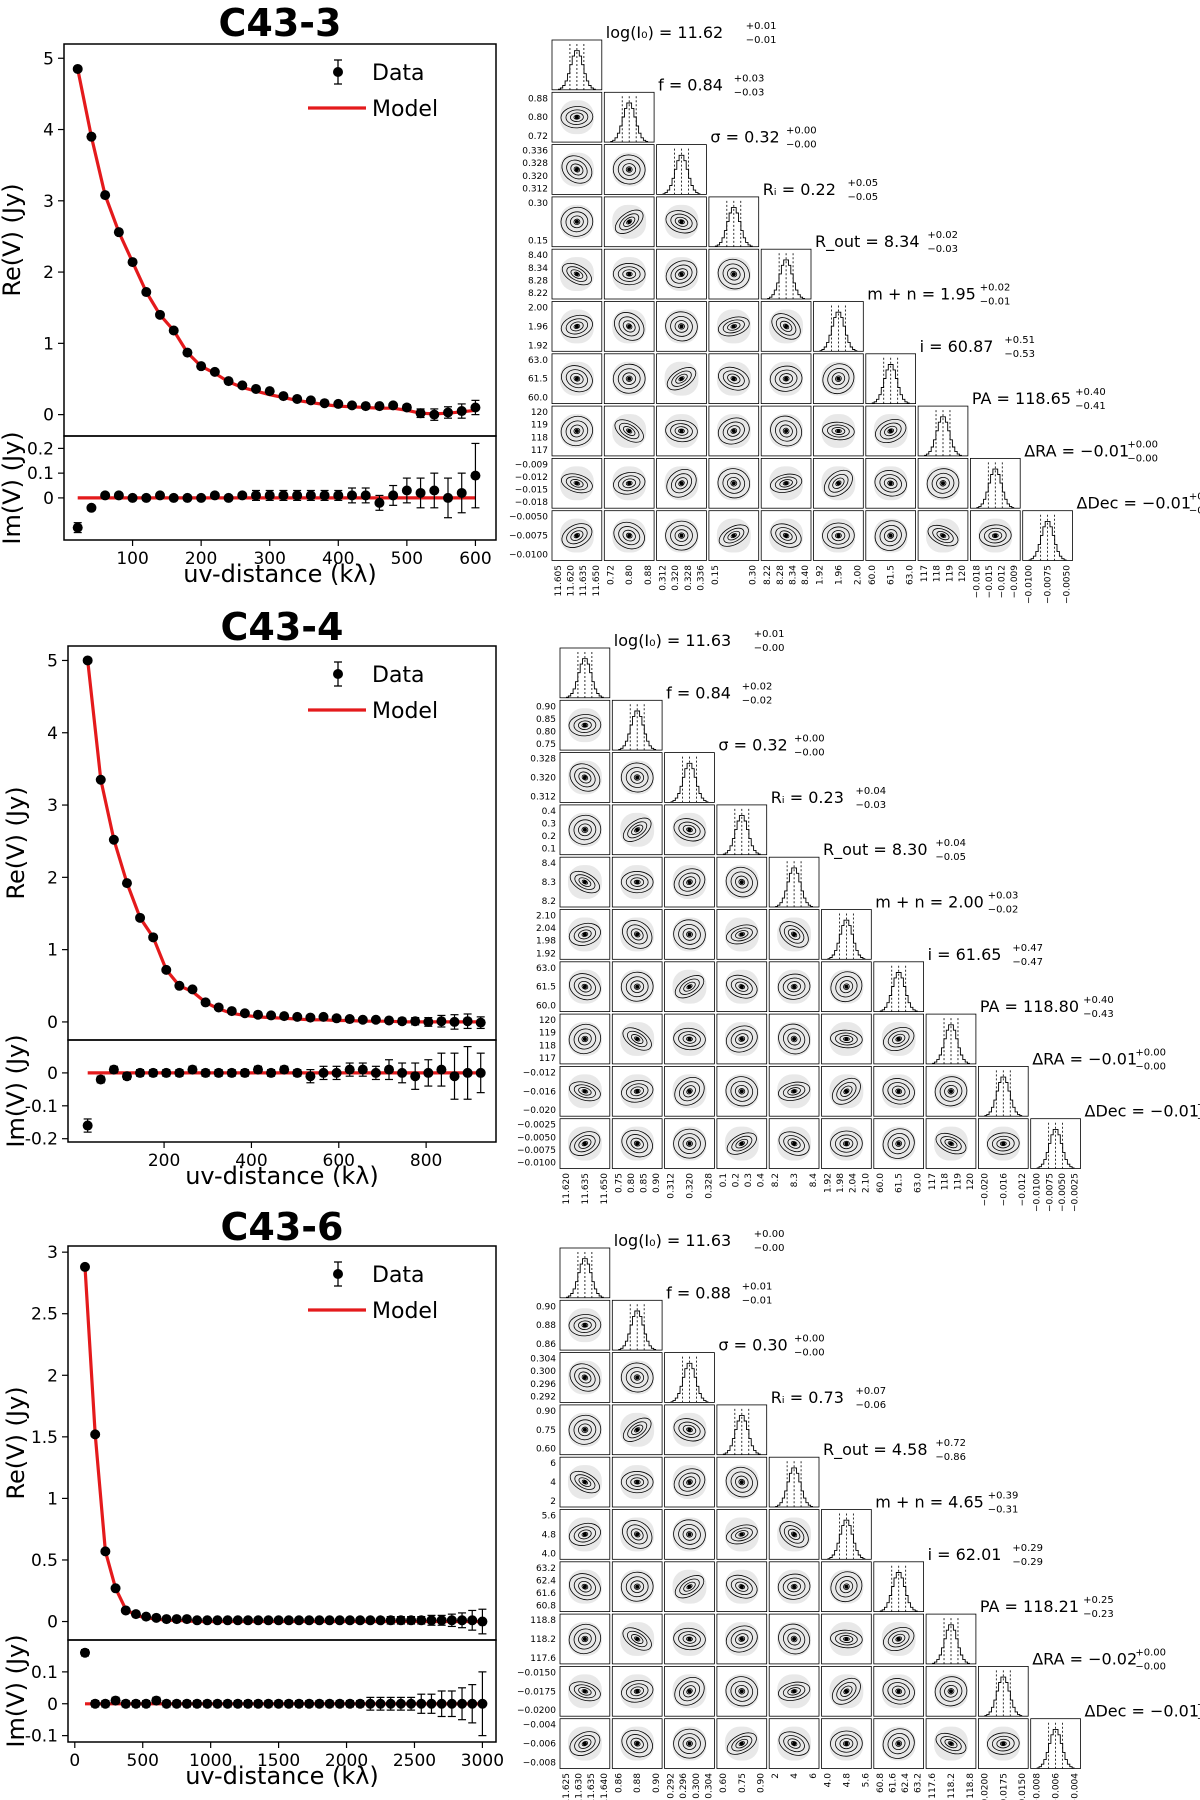 This screenshot has height=1800, width=1200. I want to click on corner-x-tick-label: 1.92, so click(829, 1183).